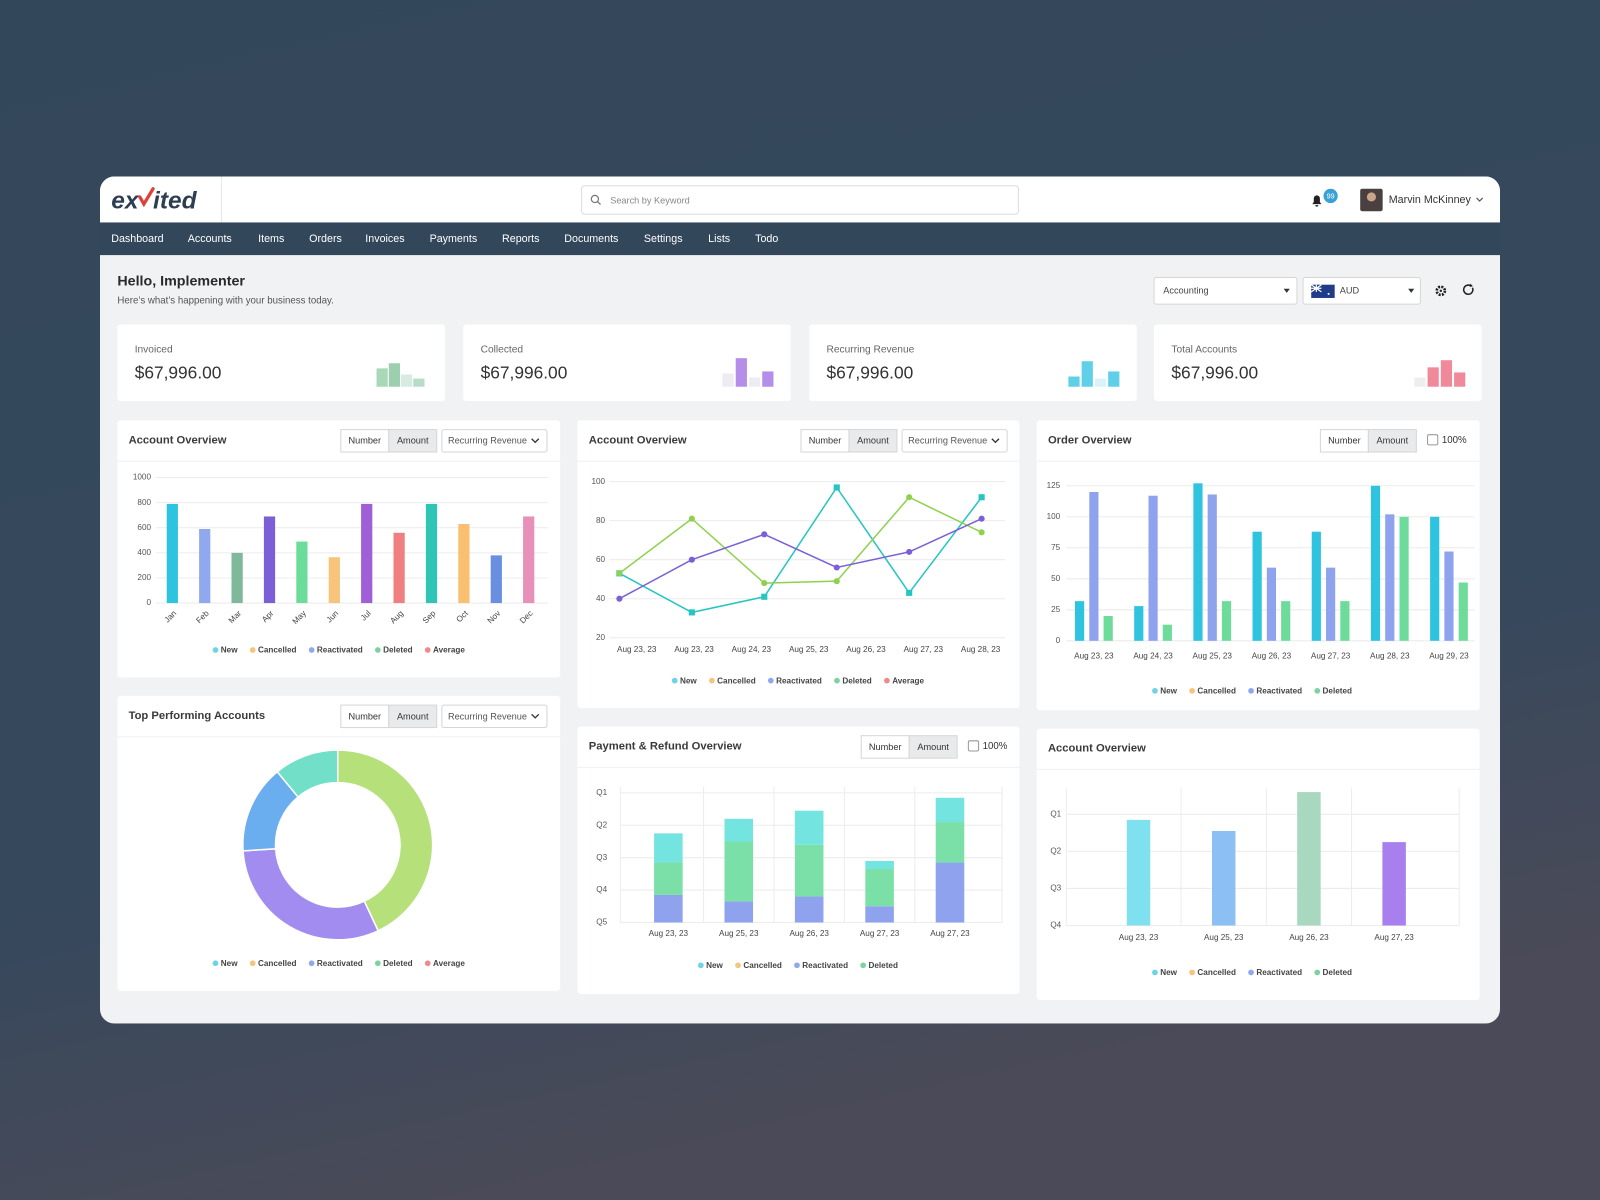 This screenshot has width=1600, height=1200. Describe the element at coordinates (601, 637) in the screenshot. I see `y-tick-label: 20` at that location.